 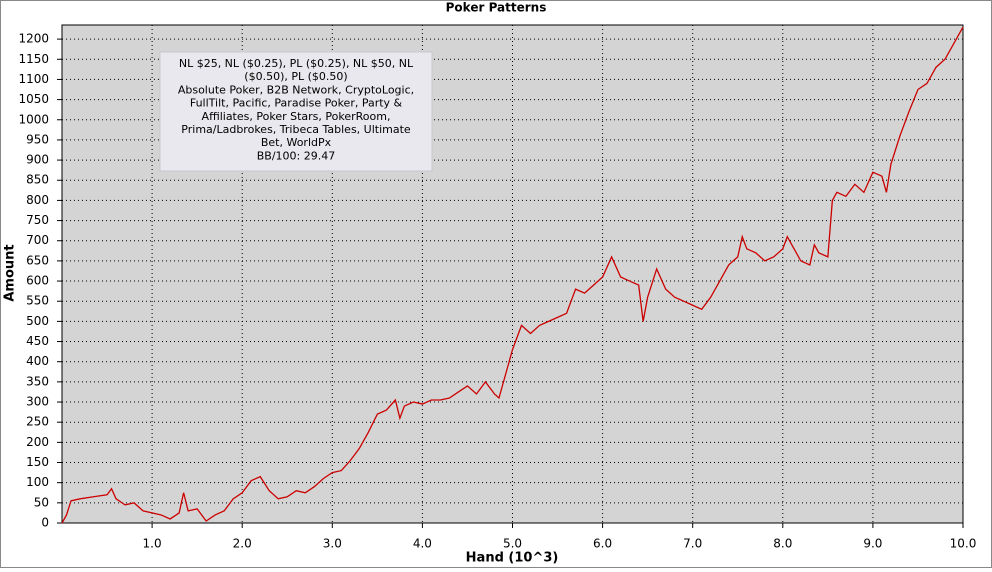 I want to click on annotation-box, so click(x=296, y=111).